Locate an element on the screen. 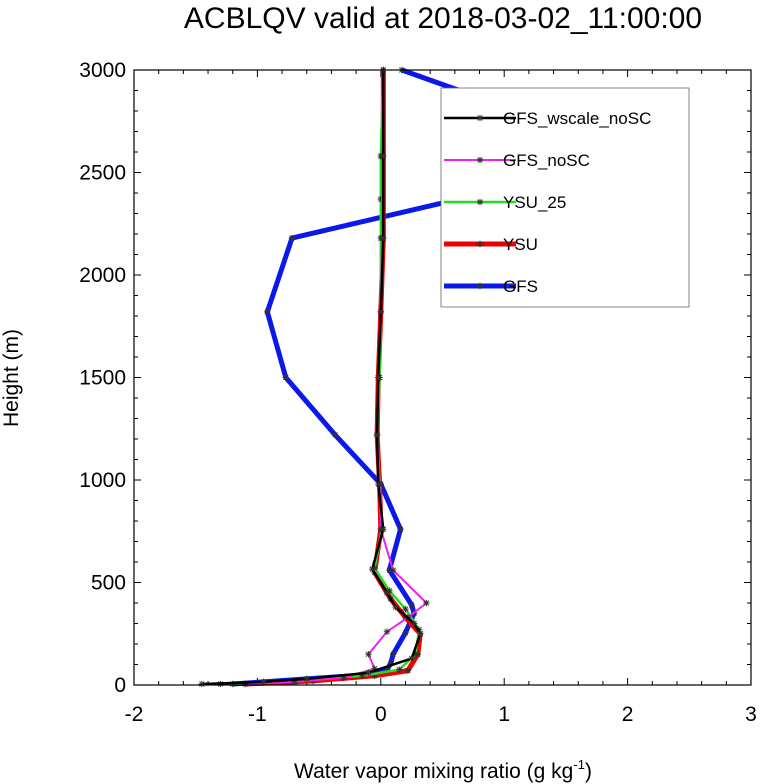 The width and height of the screenshot is (767, 784). legend-label: YSU_25 is located at coordinates (534, 202).